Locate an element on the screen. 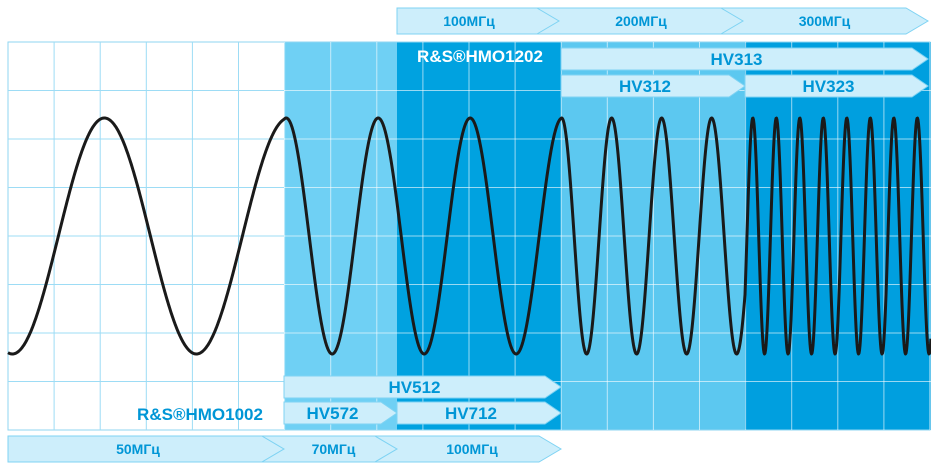  bottom-scale-chevron is located at coordinates (467, 449).